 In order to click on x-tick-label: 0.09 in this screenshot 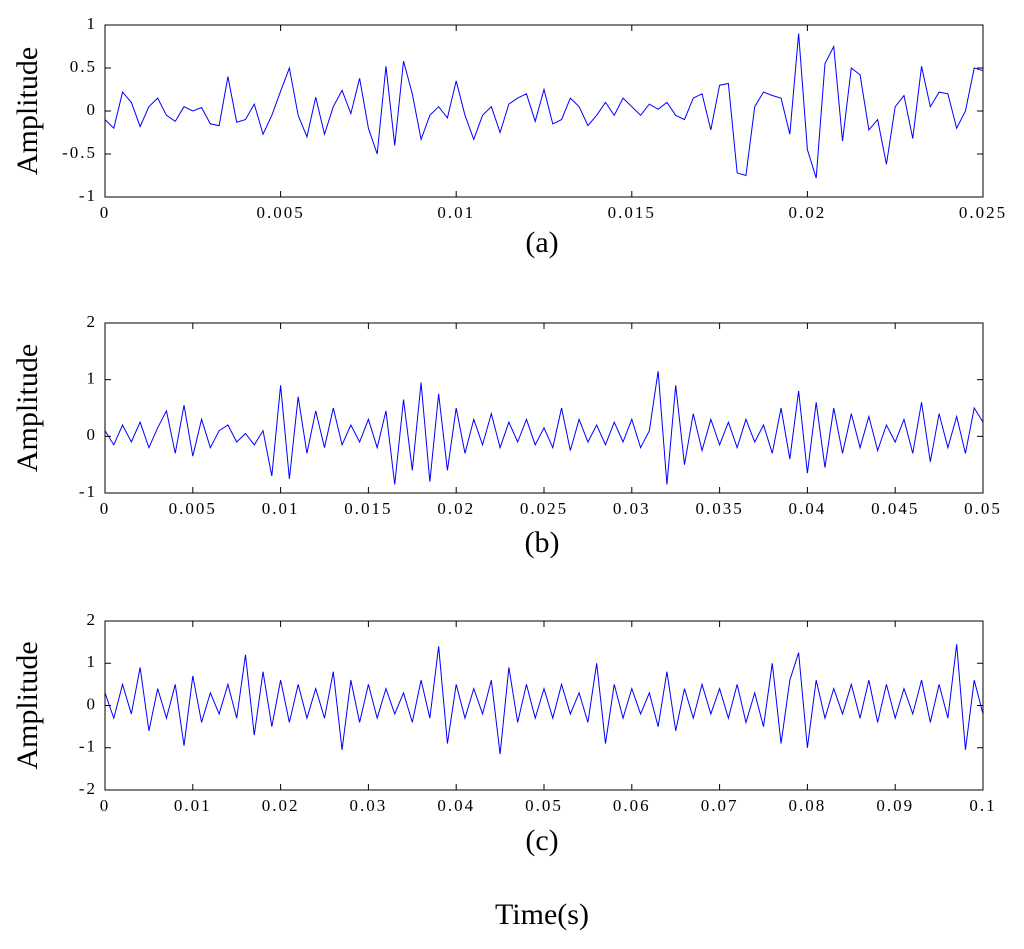, I will do `click(895, 805)`.